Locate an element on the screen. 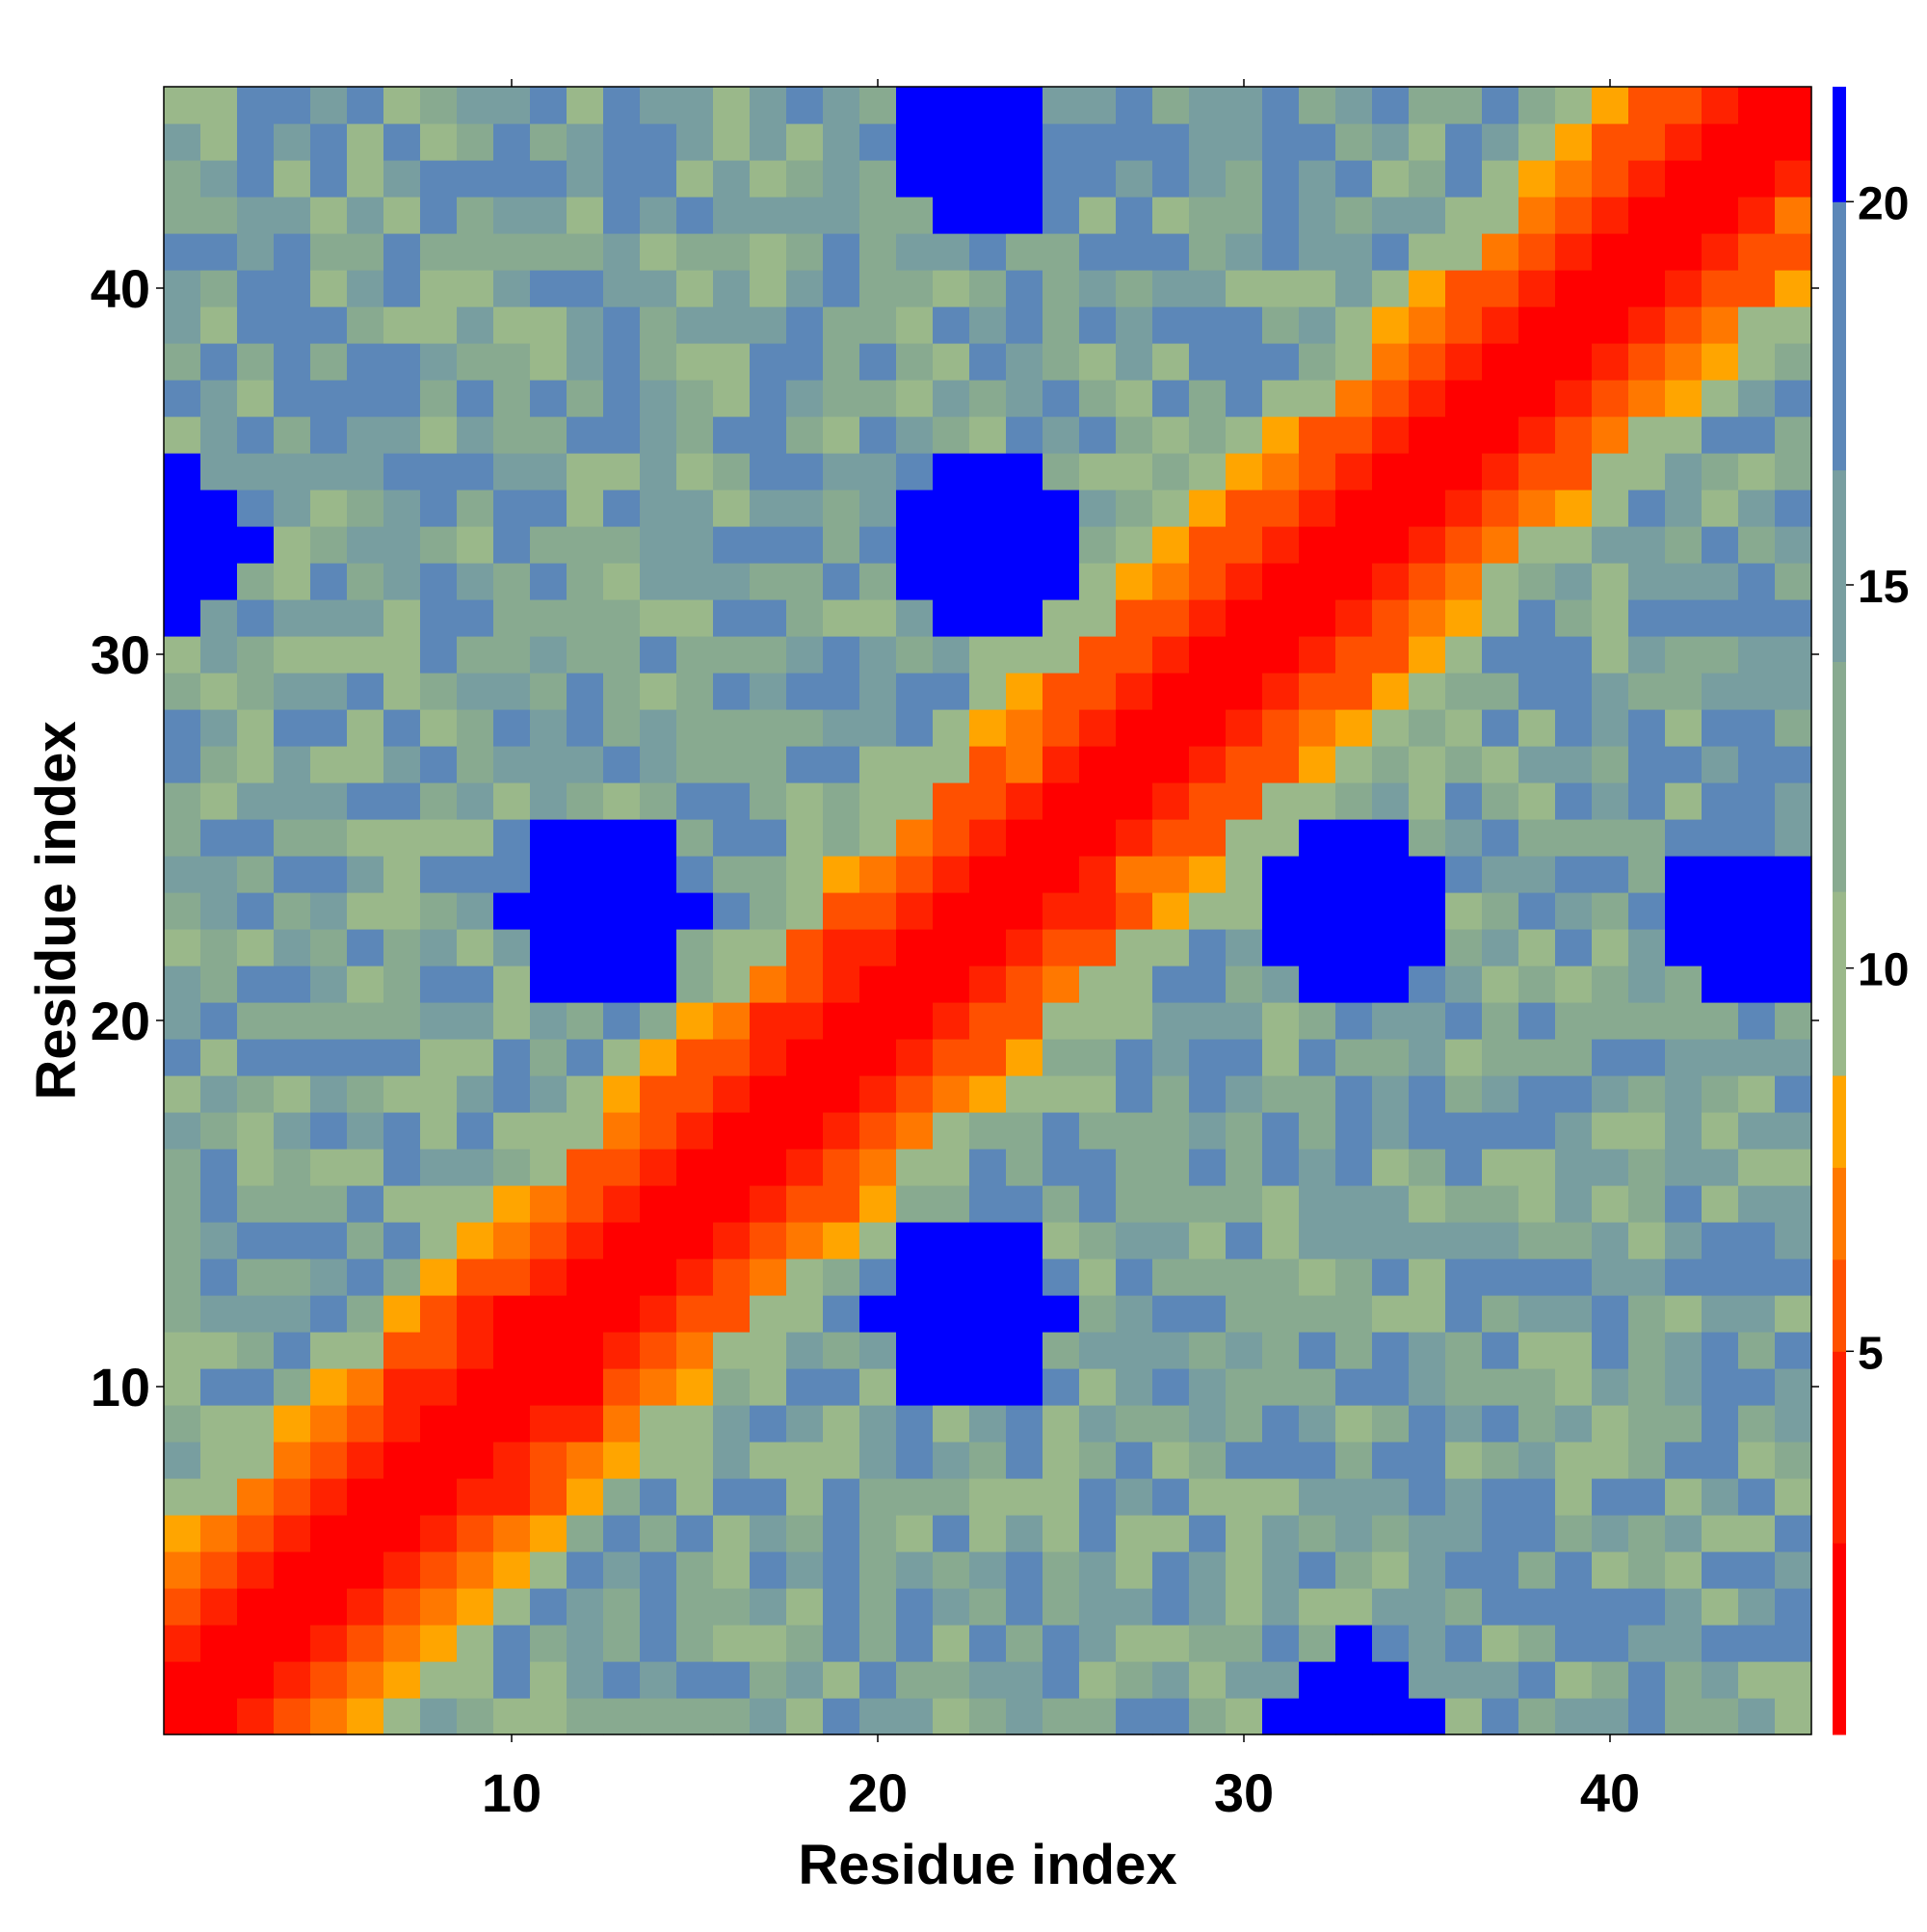 The image size is (1927, 1932). colorbar-segment is located at coordinates (1840, 983).